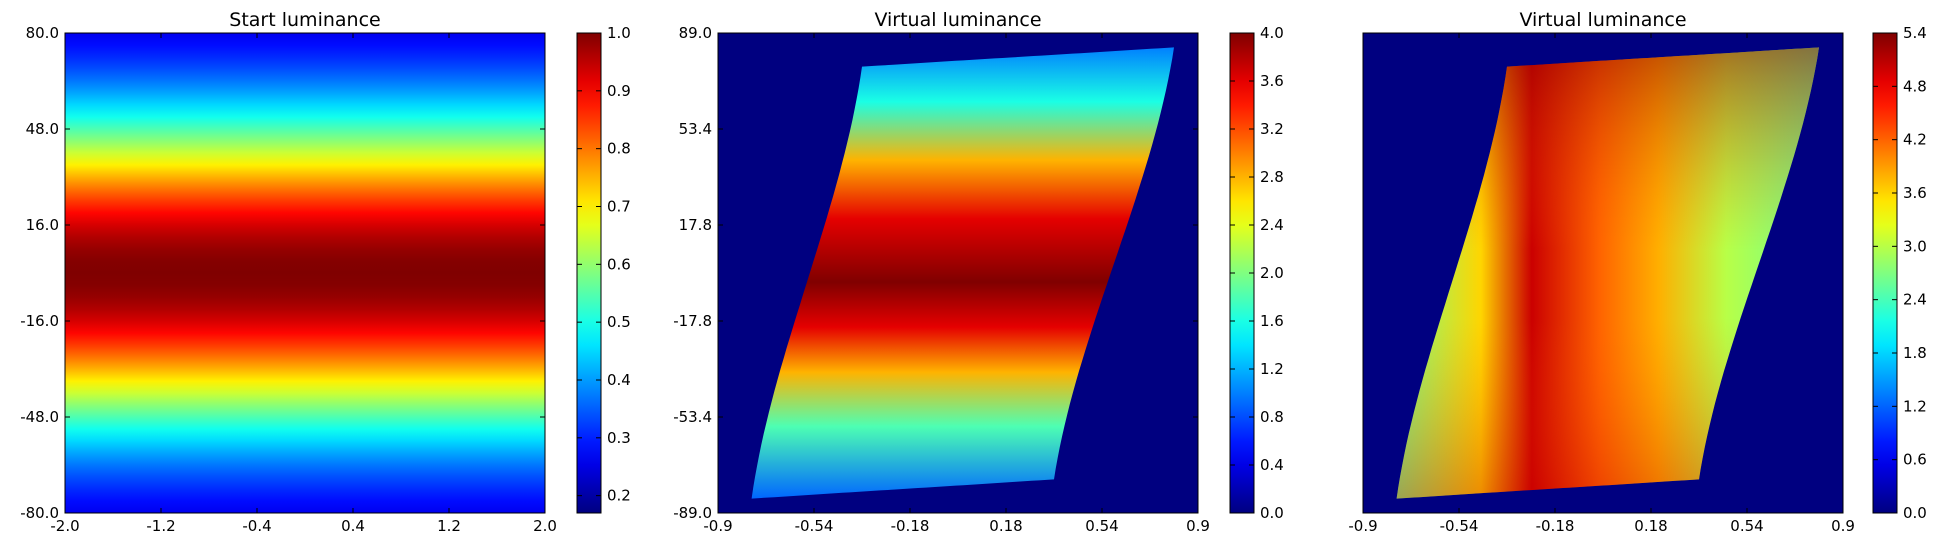  I want to click on x-tick-label: -2.0, so click(64, 526).